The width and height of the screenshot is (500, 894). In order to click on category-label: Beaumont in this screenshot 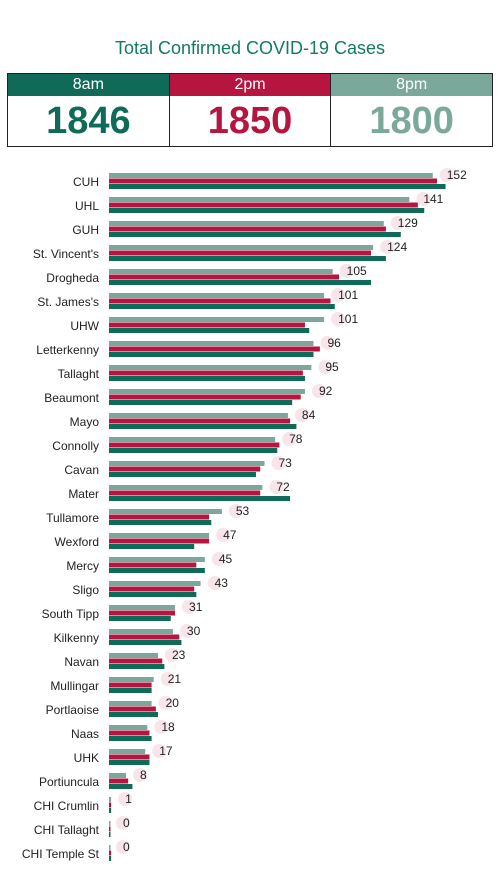, I will do `click(71, 398)`.